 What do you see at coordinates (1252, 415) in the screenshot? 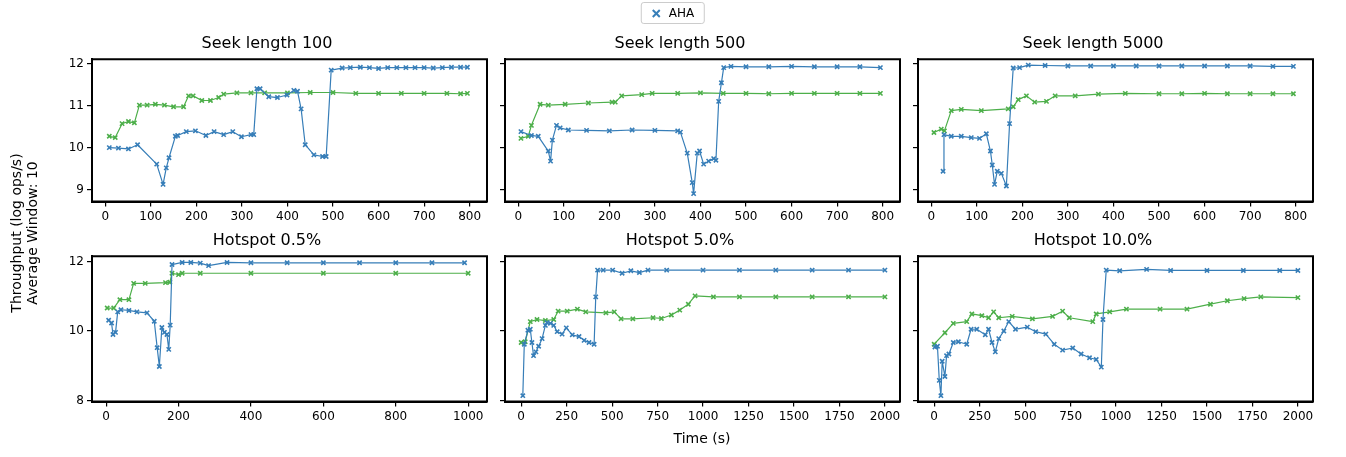
I see `x-tick-label: 1750` at bounding box center [1252, 415].